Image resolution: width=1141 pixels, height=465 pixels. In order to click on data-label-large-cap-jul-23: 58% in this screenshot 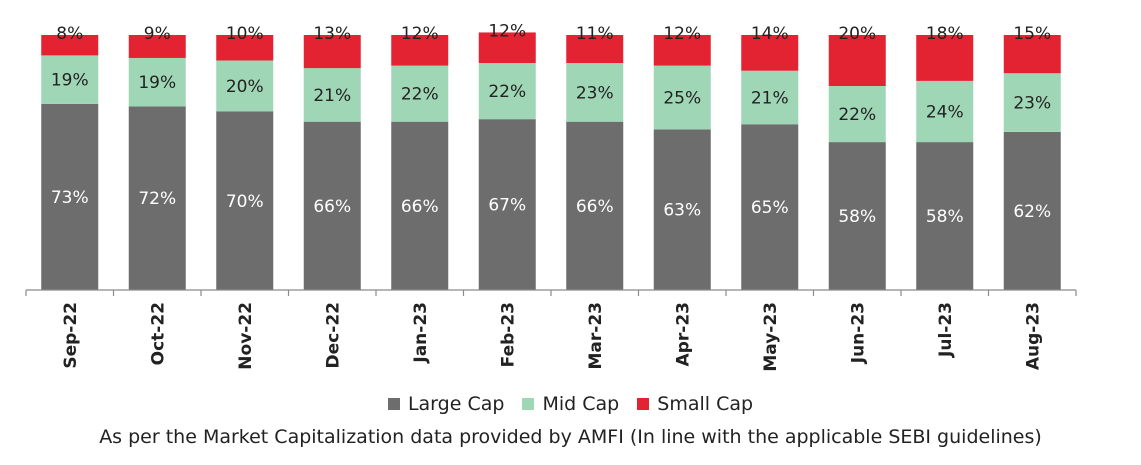, I will do `click(945, 217)`.